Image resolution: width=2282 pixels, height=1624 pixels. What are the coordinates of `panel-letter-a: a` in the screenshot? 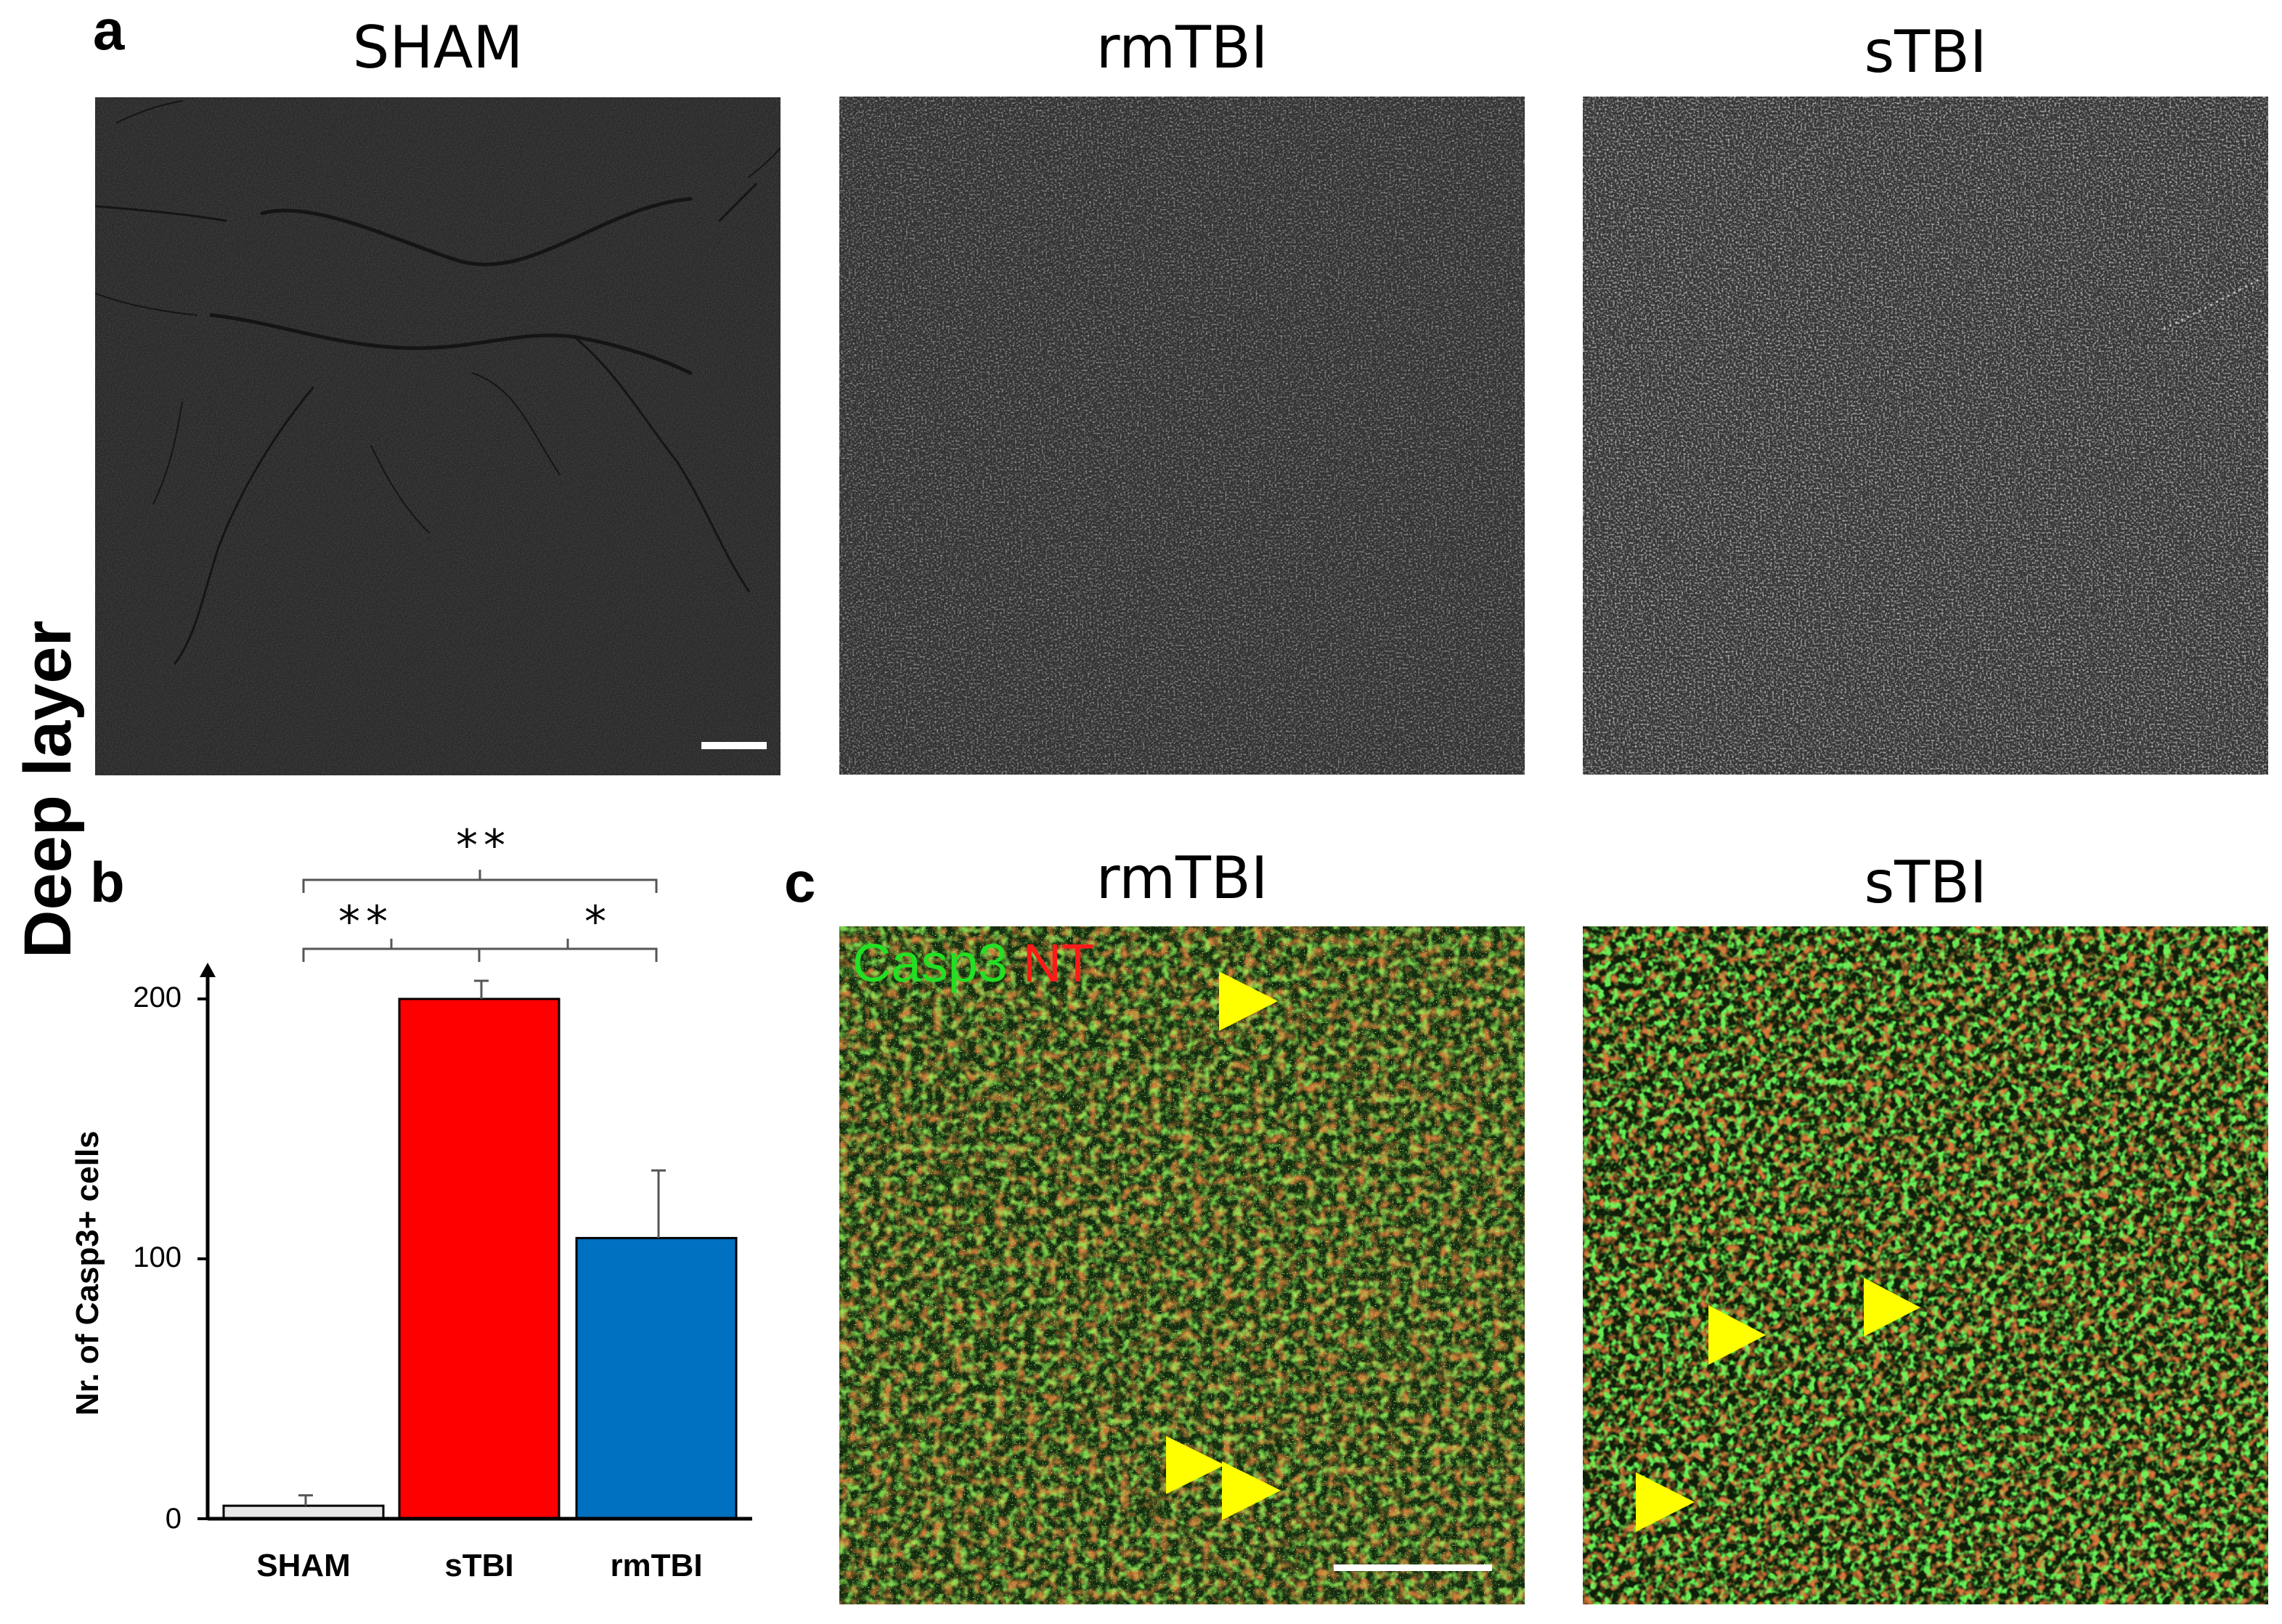 It's located at (109, 31).